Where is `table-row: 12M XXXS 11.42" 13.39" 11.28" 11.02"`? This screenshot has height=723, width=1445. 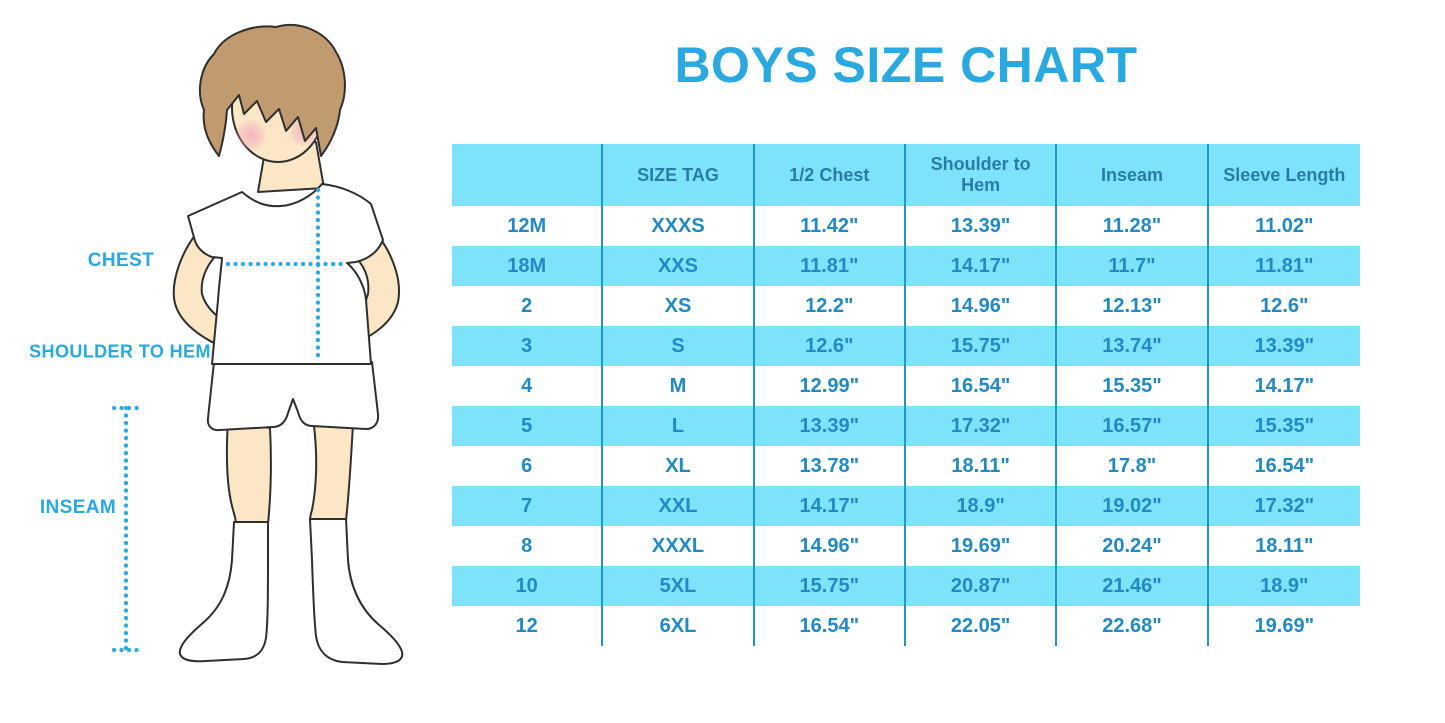
table-row: 12M XXXS 11.42" 13.39" 11.28" 11.02" is located at coordinates (906, 226).